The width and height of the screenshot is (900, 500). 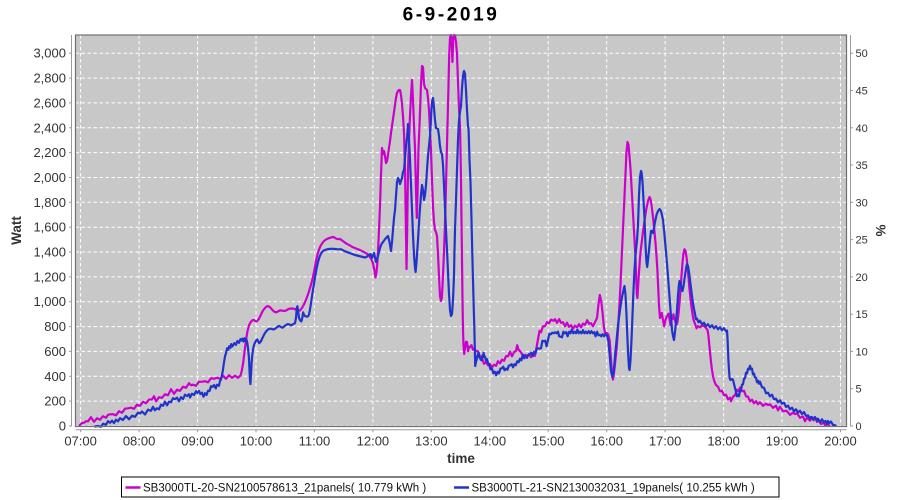 I want to click on svg-text: 13:00, so click(x=431, y=441).